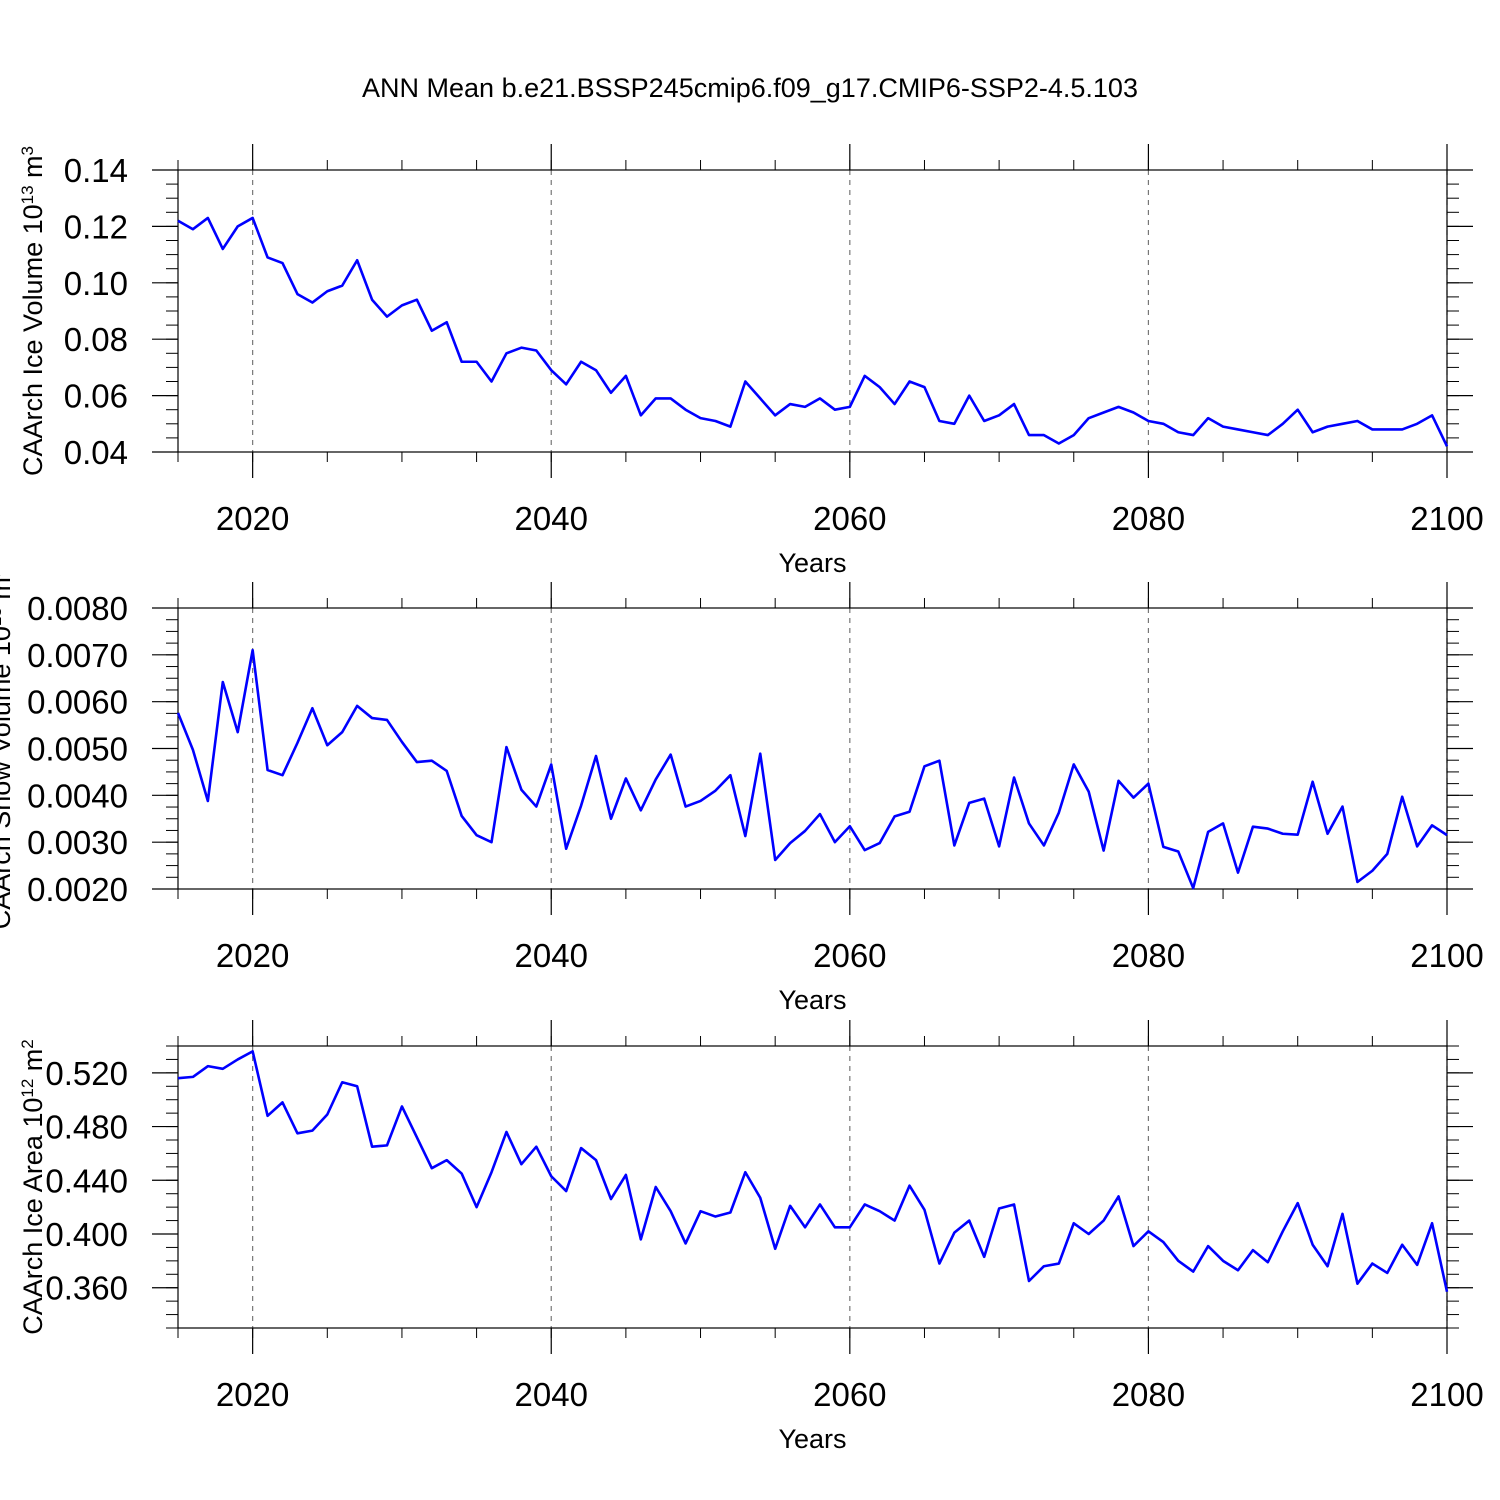 This screenshot has height=1500, width=1500. What do you see at coordinates (96, 226) in the screenshot?
I see `y-tick-label: 0.12` at bounding box center [96, 226].